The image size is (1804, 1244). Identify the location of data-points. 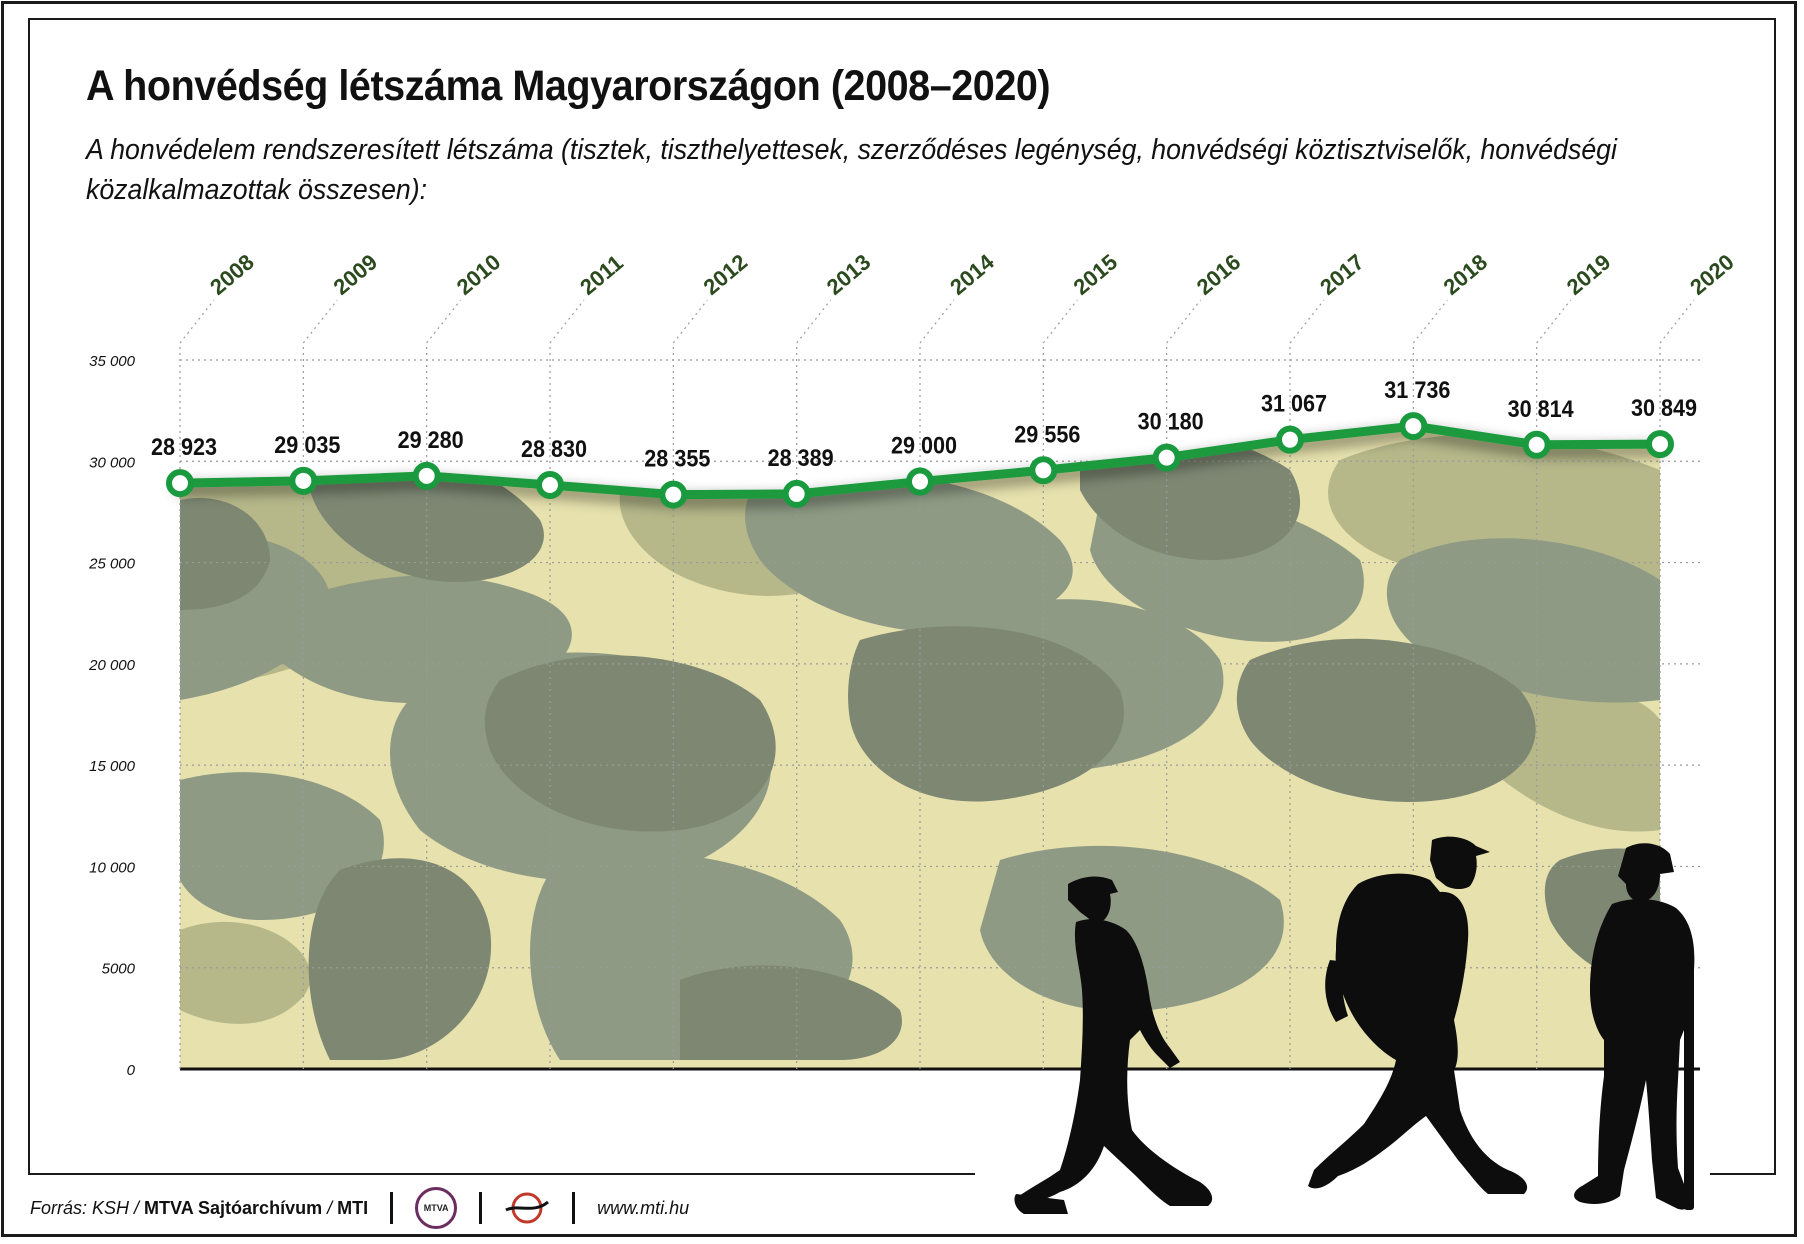
(920, 460).